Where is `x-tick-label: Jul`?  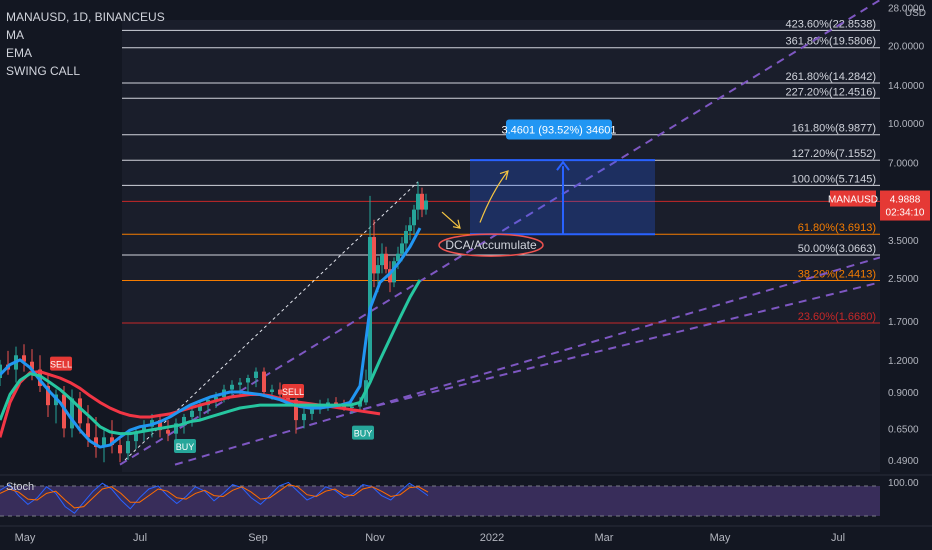
x-tick-label: Jul is located at coordinates (838, 538).